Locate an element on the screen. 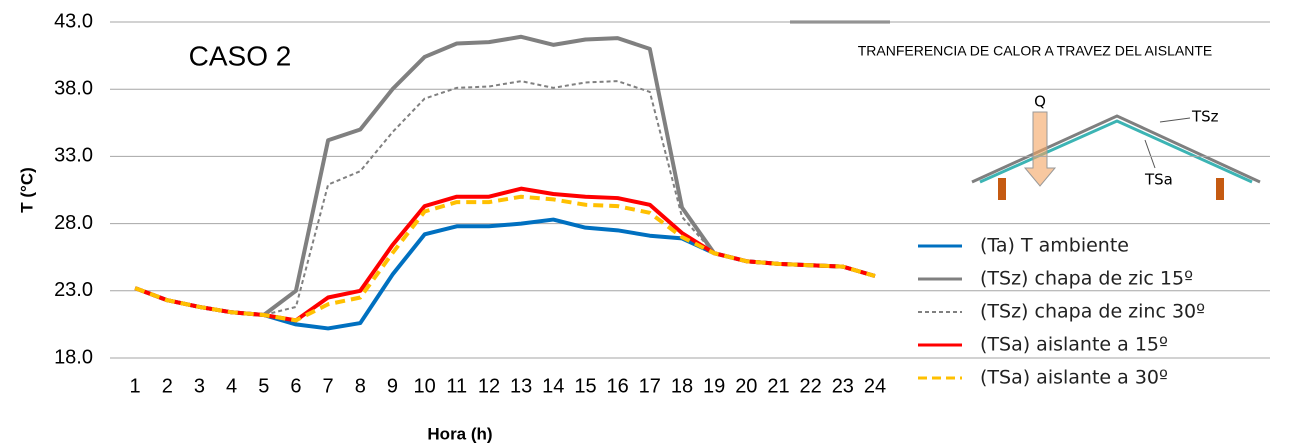 Image resolution: width=1306 pixels, height=445 pixels. diagram-label: TSz is located at coordinates (1205, 117).